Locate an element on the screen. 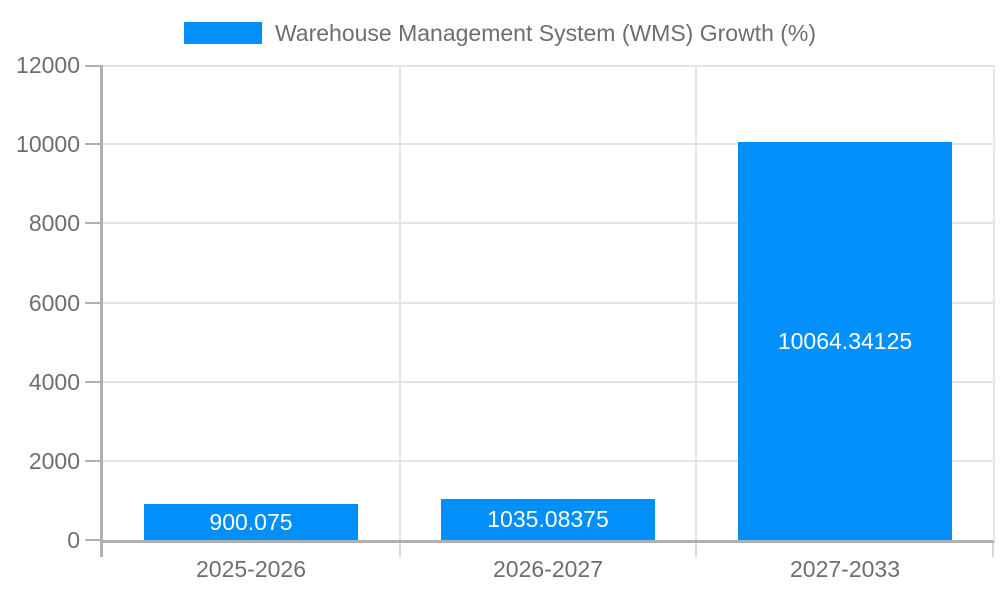  x-axis-labels: 2025-2026 2026-2027 2027-2033 is located at coordinates (548, 571).